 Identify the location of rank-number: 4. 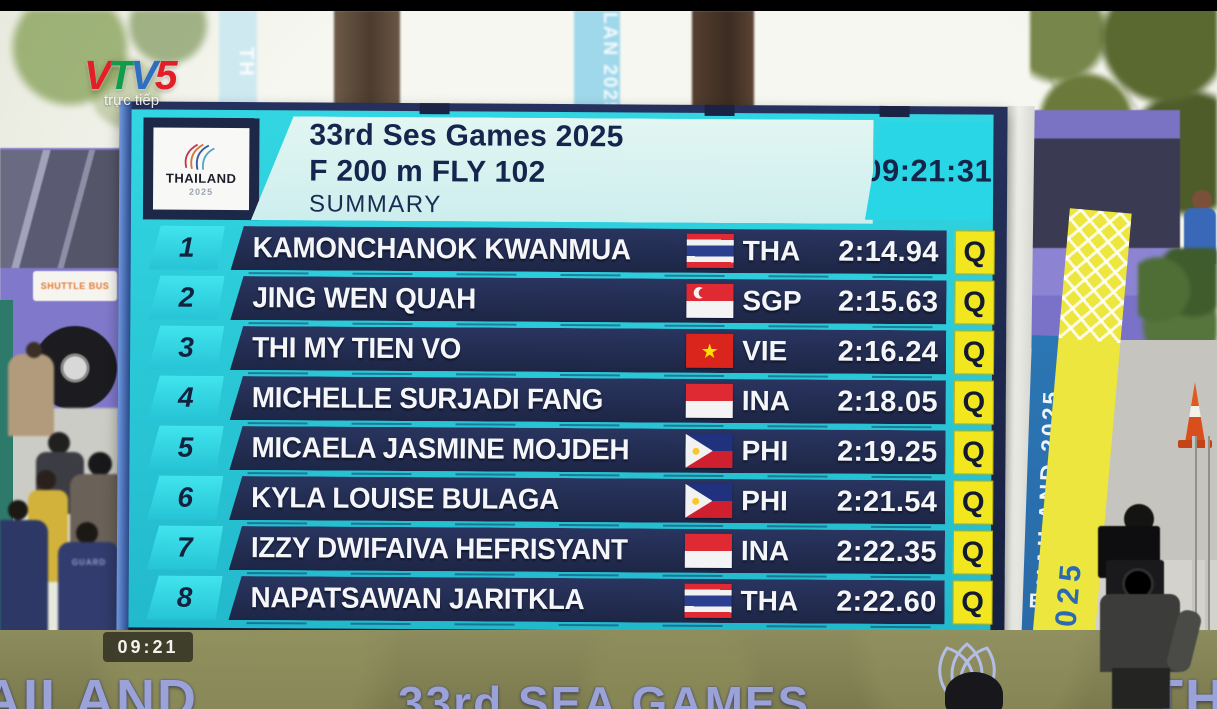
(185, 397).